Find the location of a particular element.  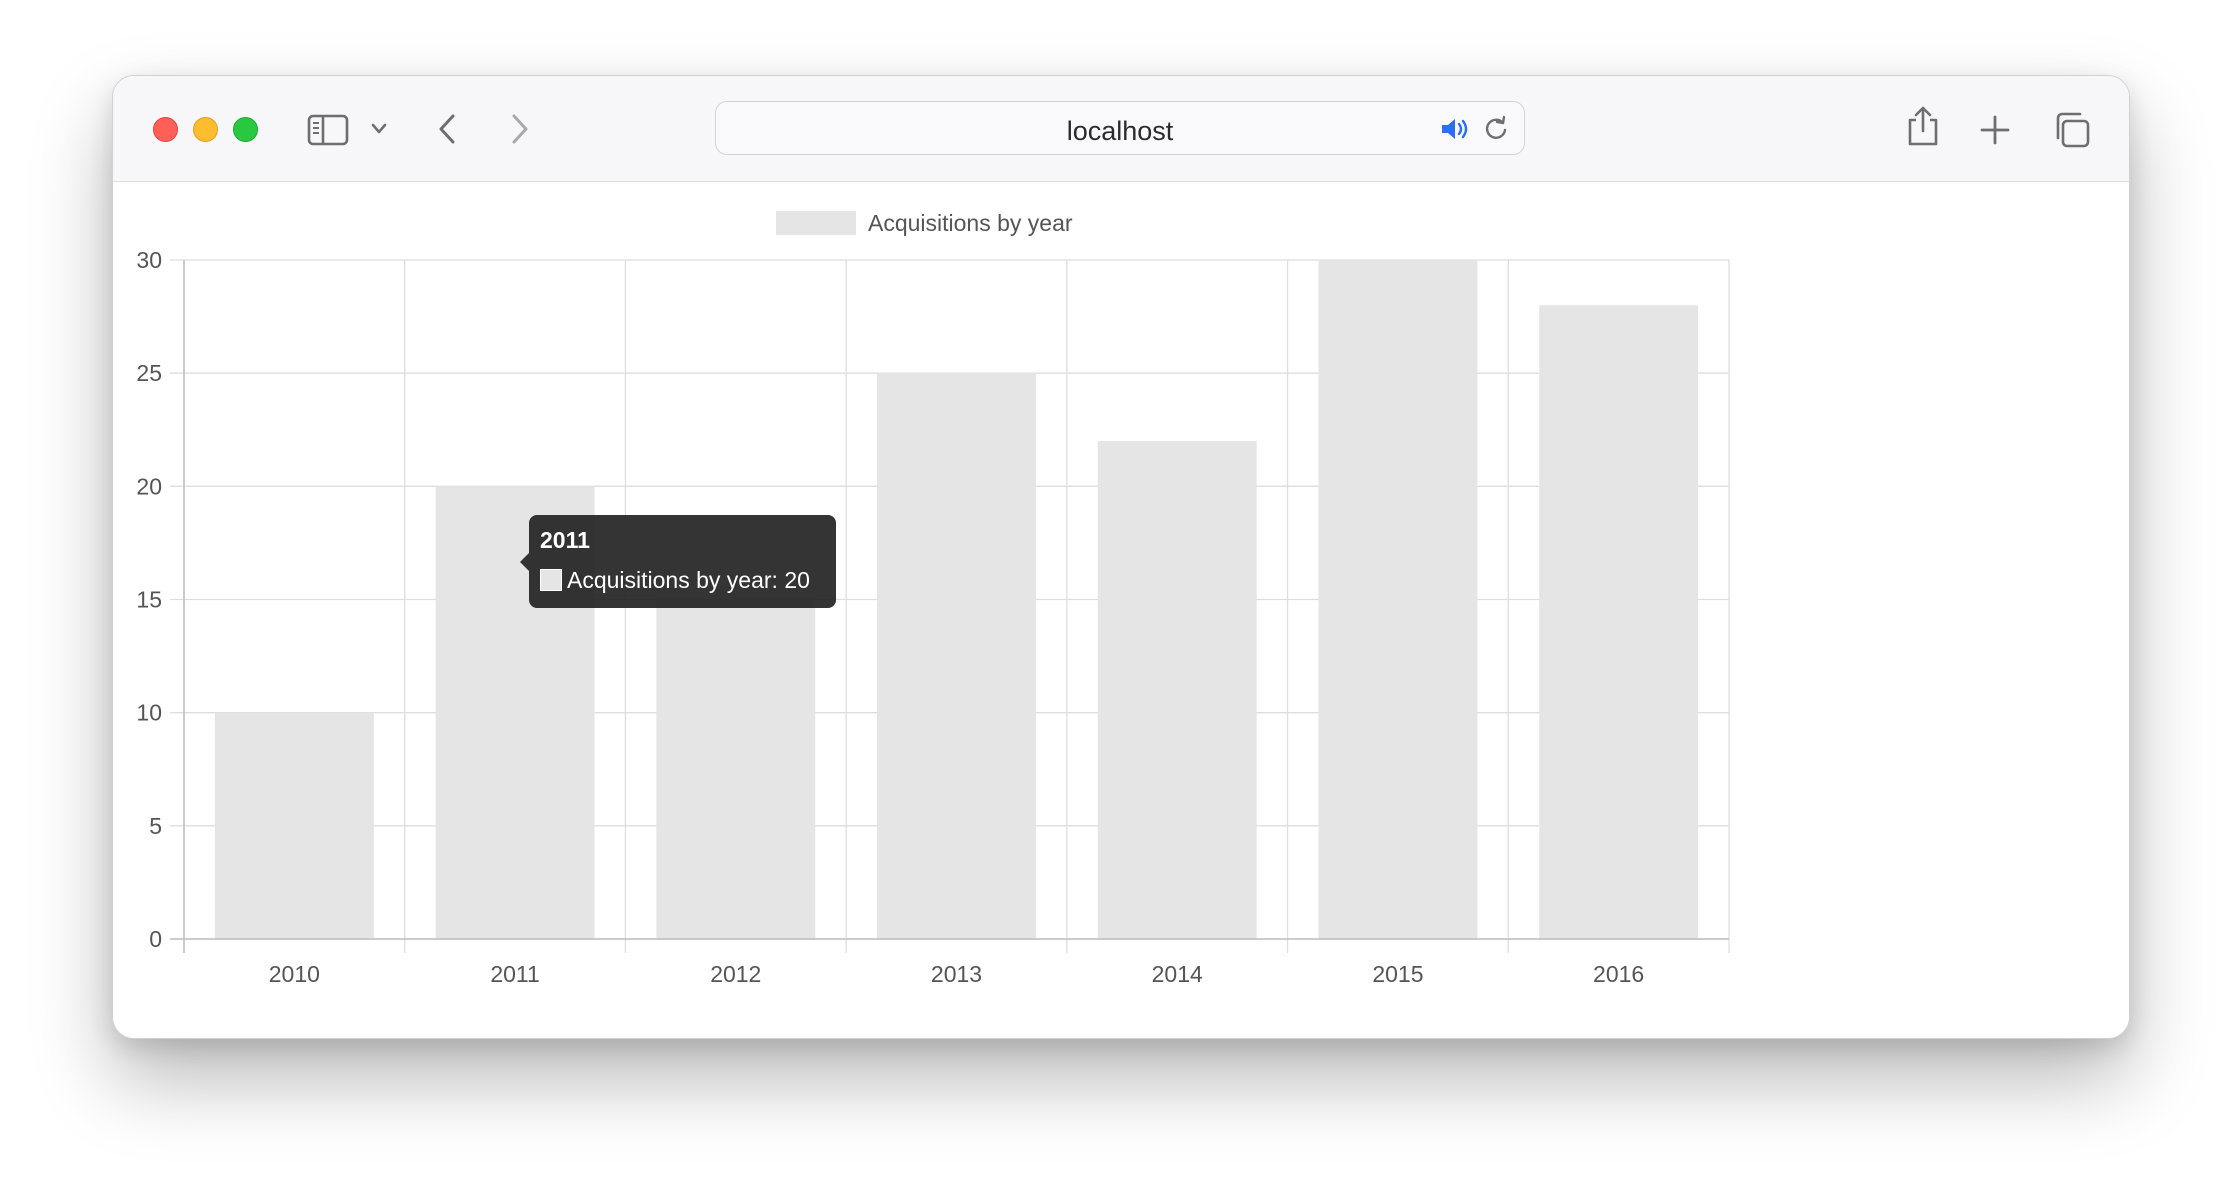

x-tick-label: 2016 is located at coordinates (1618, 974).